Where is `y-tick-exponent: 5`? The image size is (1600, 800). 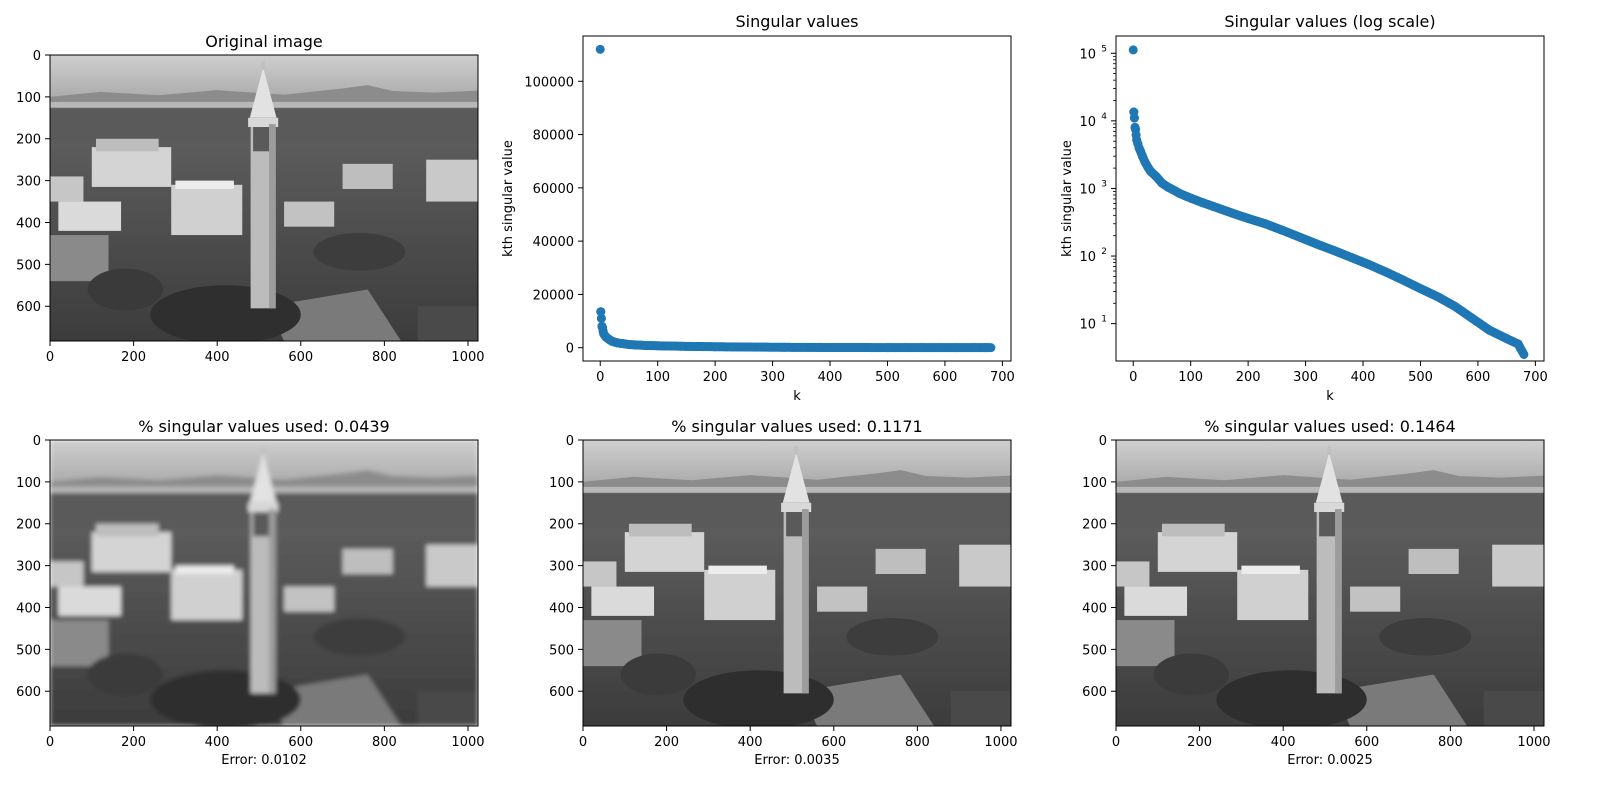
y-tick-exponent: 5 is located at coordinates (1104, 49).